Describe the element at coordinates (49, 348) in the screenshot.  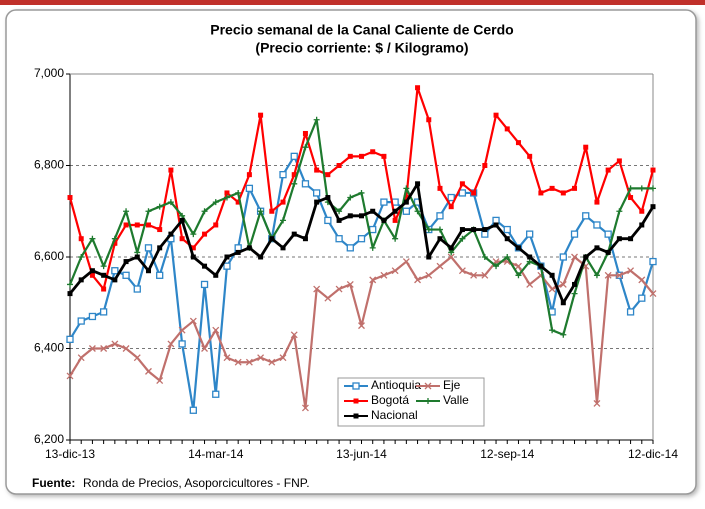
I see `y-tick-label: 6,400` at that location.